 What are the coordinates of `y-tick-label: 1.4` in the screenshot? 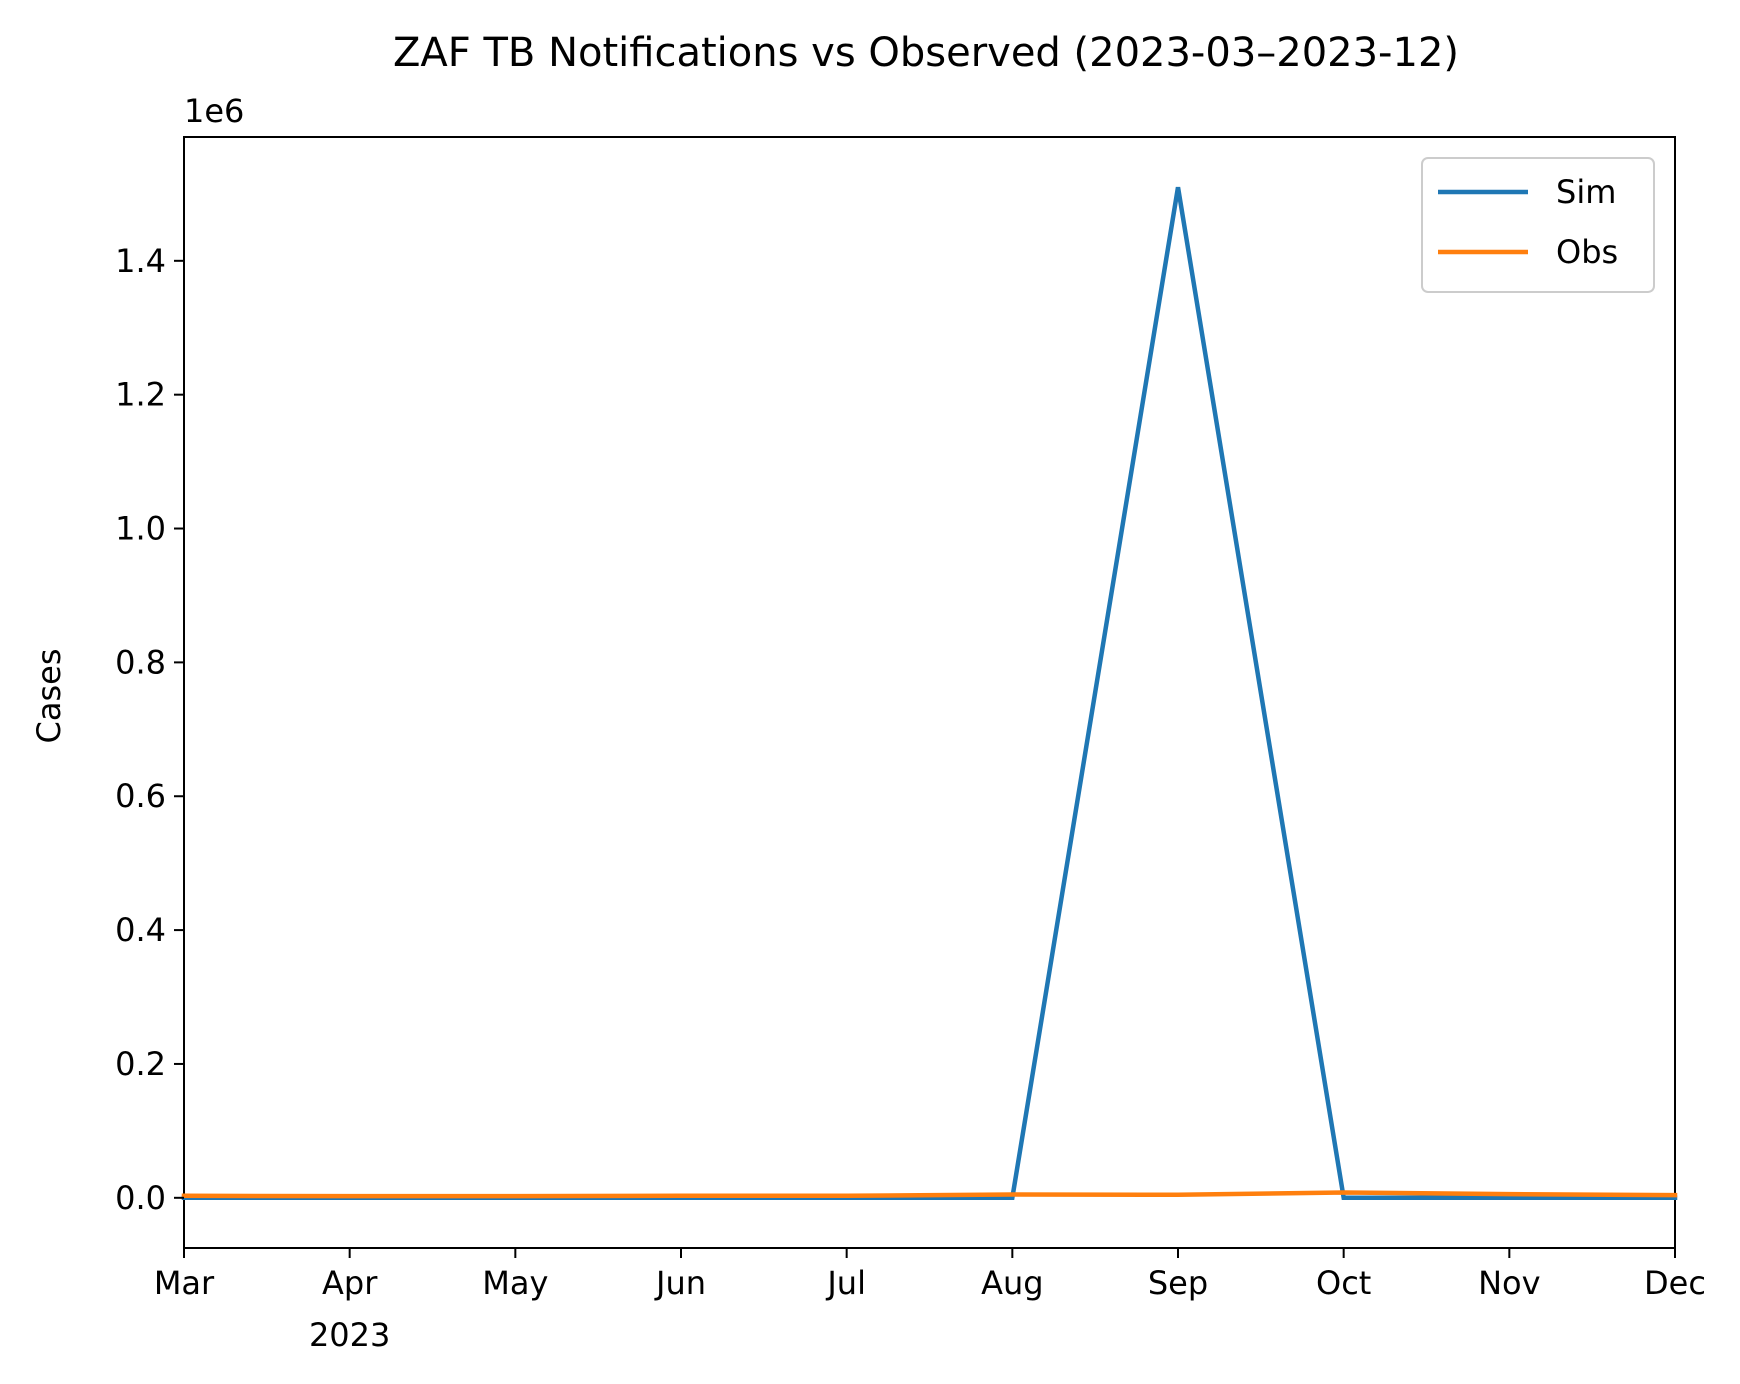 It's located at (140, 261).